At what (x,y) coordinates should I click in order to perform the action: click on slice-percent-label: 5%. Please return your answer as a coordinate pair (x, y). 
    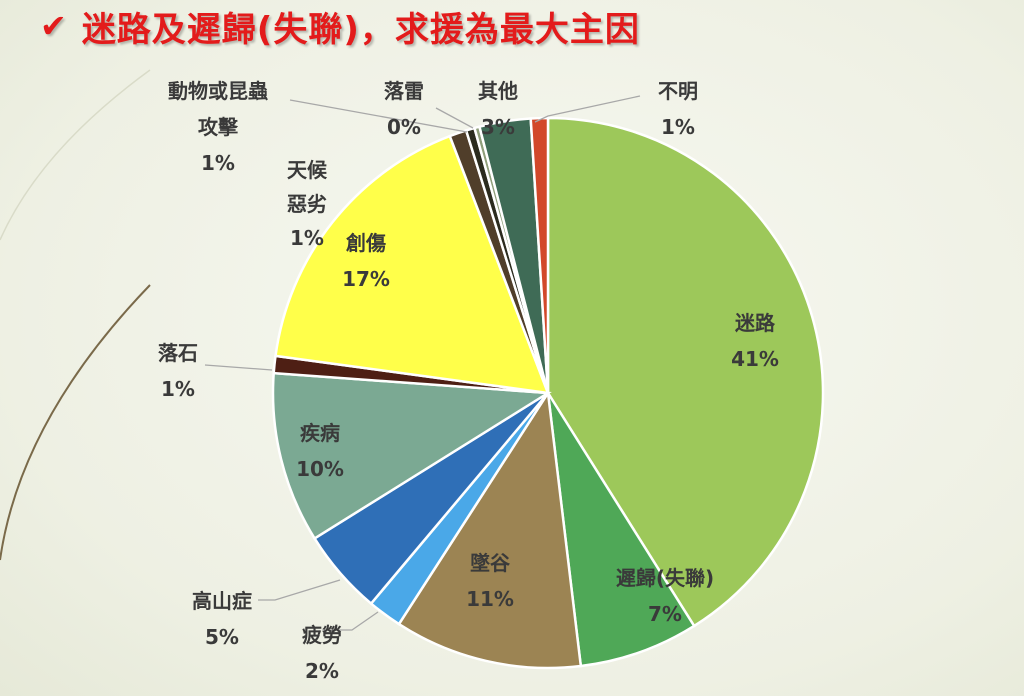
    Looking at the image, I should click on (222, 637).